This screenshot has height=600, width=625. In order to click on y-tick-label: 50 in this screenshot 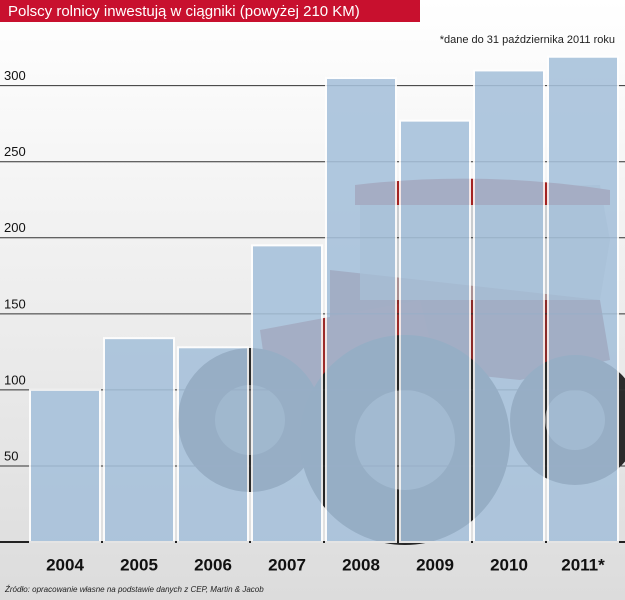, I will do `click(11, 455)`.